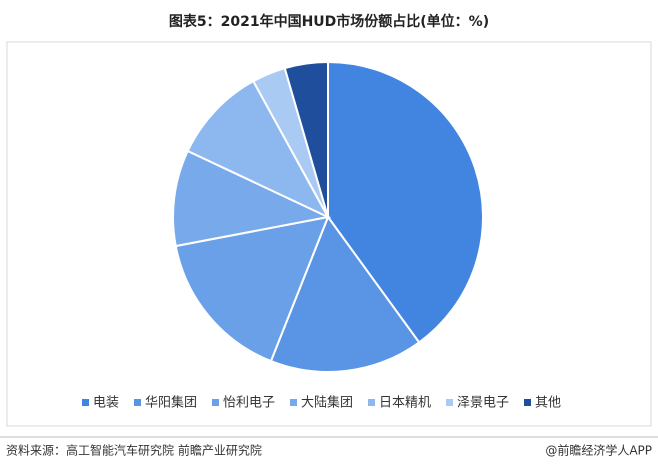 The width and height of the screenshot is (658, 474). What do you see at coordinates (483, 403) in the screenshot?
I see `legend-label: 泽景电子` at bounding box center [483, 403].